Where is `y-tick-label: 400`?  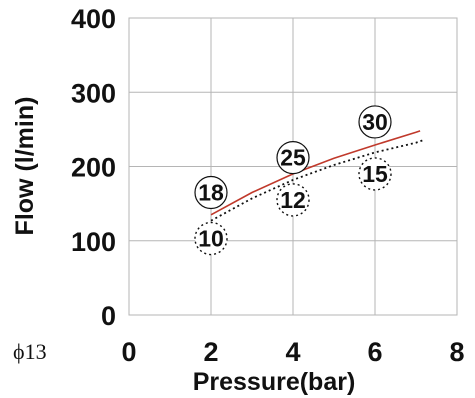
y-tick-label: 400 is located at coordinates (93, 19).